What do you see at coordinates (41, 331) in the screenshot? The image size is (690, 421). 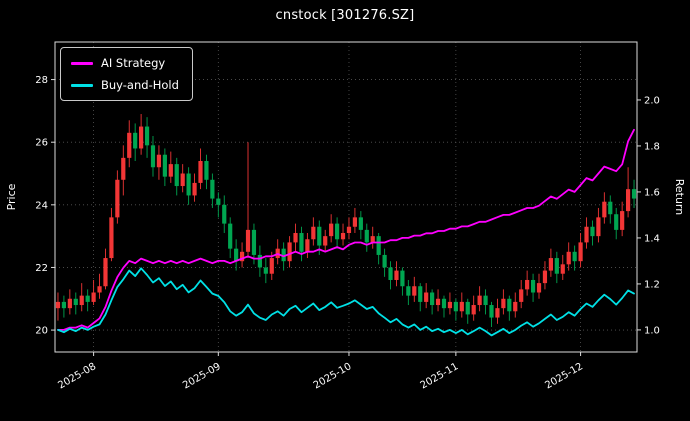 I see `svg-text: 20` at bounding box center [41, 331].